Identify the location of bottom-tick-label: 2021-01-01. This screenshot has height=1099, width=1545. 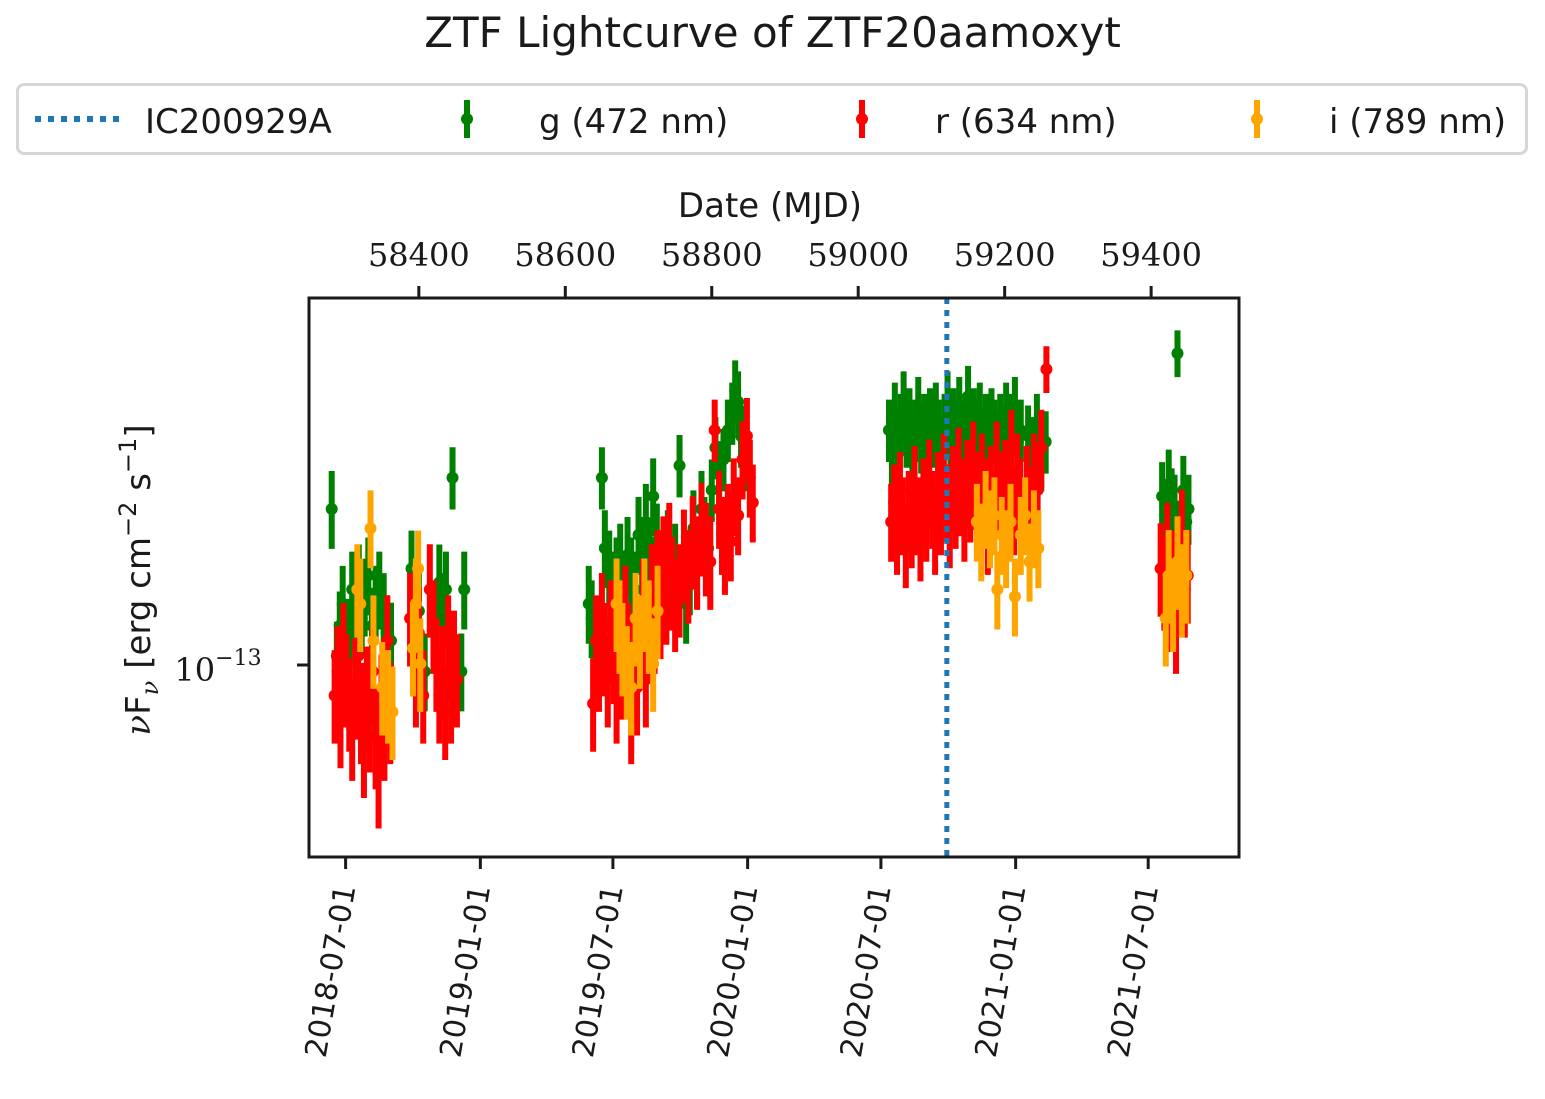
(1001, 971).